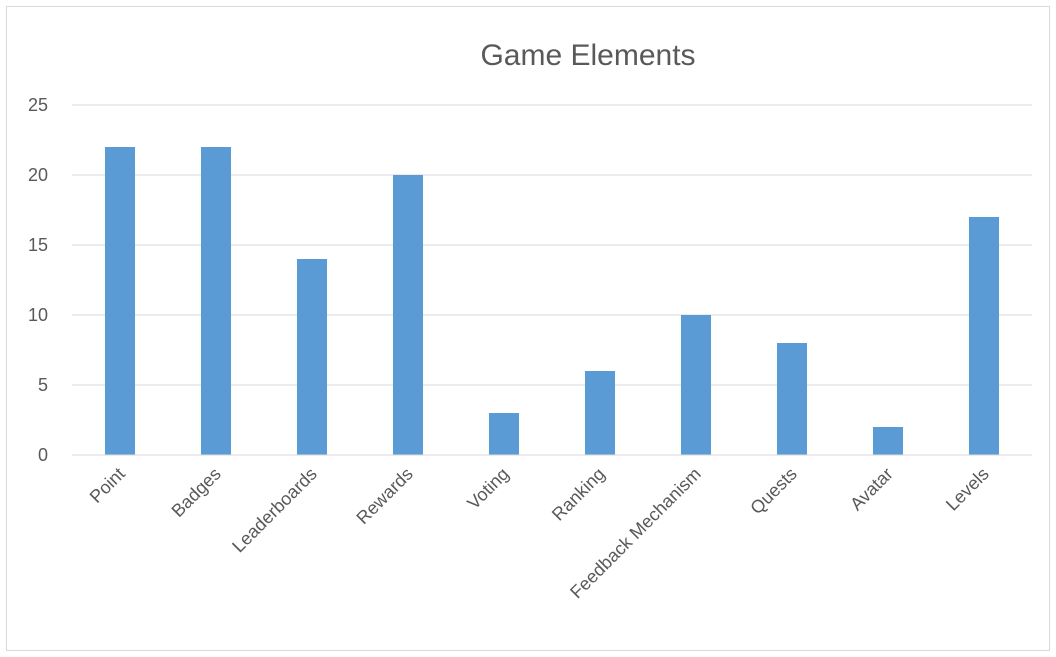  What do you see at coordinates (871, 489) in the screenshot?
I see `x-tick-label: Avatar` at bounding box center [871, 489].